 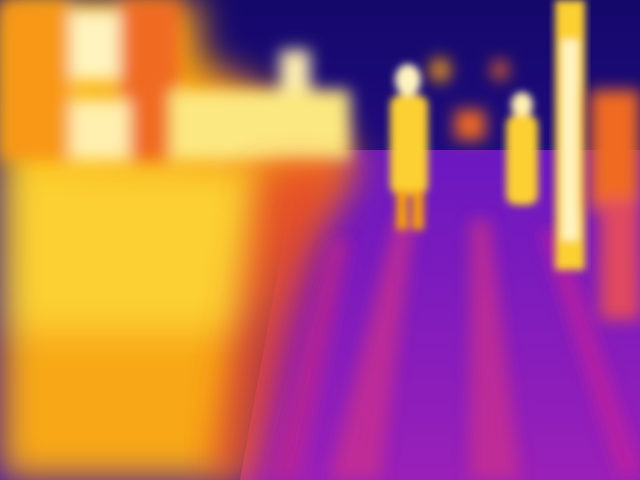 What do you see at coordinates (570, 135) in the screenshot?
I see `hot-pole` at bounding box center [570, 135].